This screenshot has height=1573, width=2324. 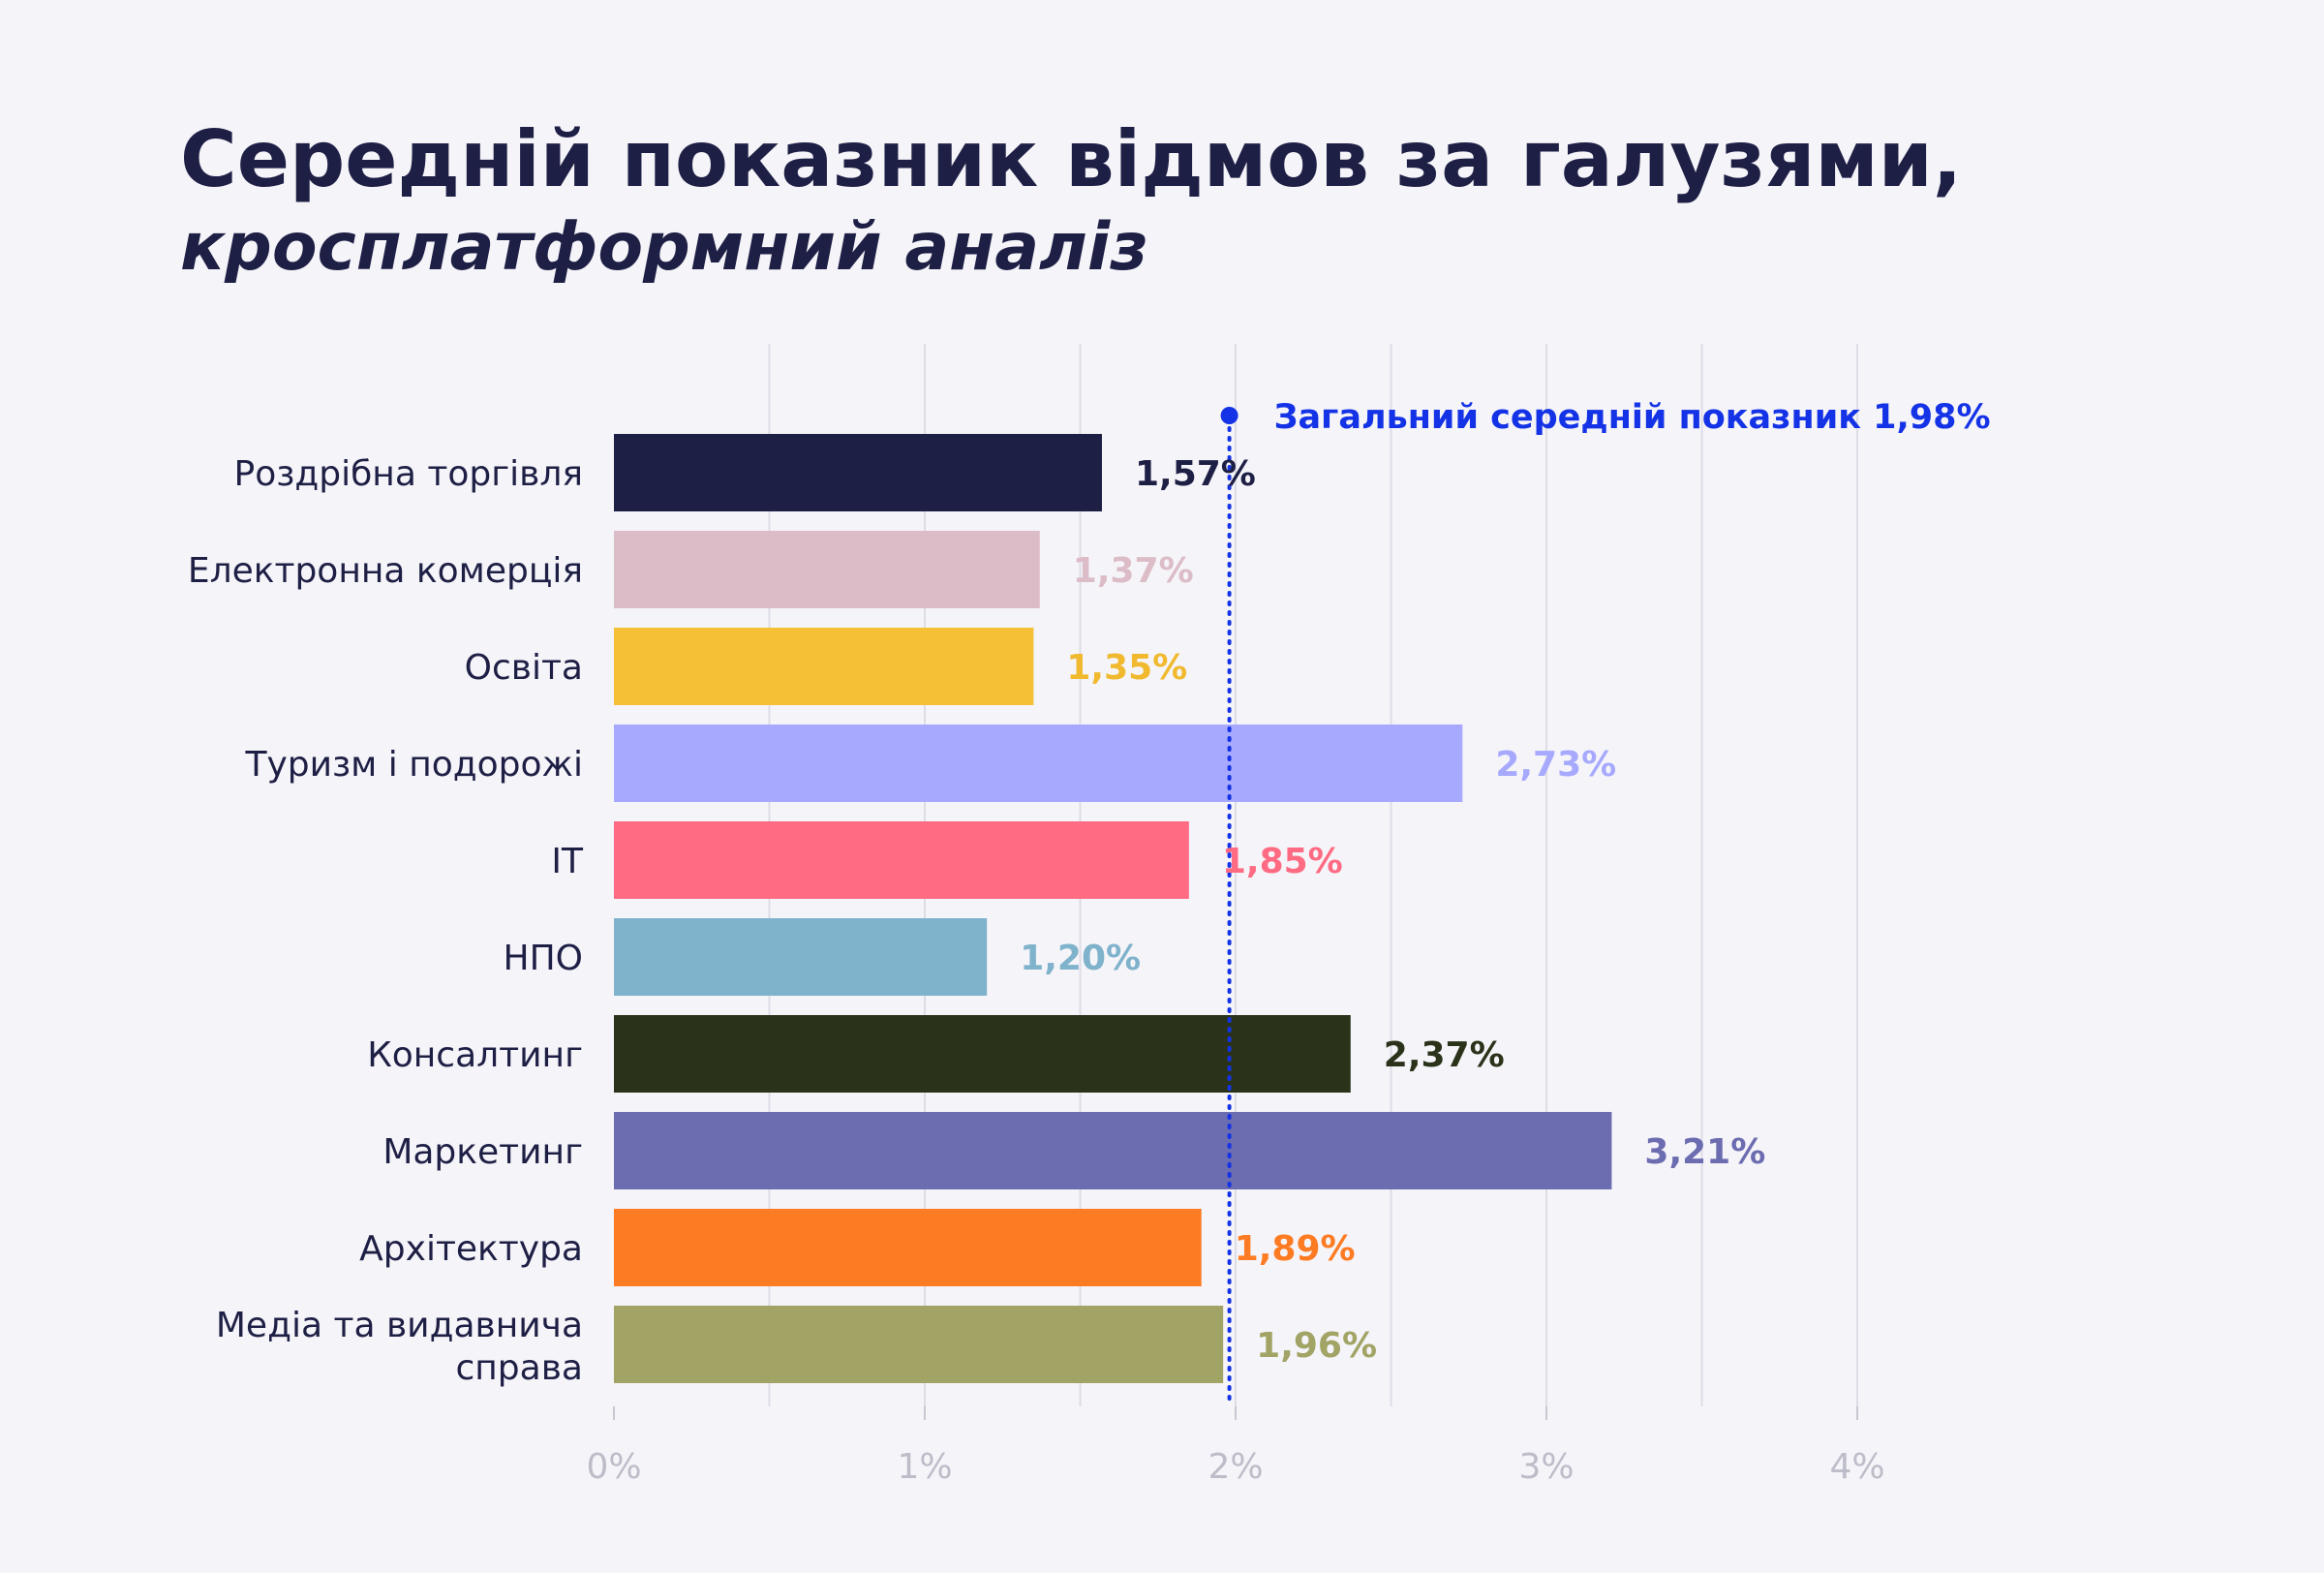 What do you see at coordinates (1236, 1467) in the screenshot?
I see `x-tick-label: 2%` at bounding box center [1236, 1467].